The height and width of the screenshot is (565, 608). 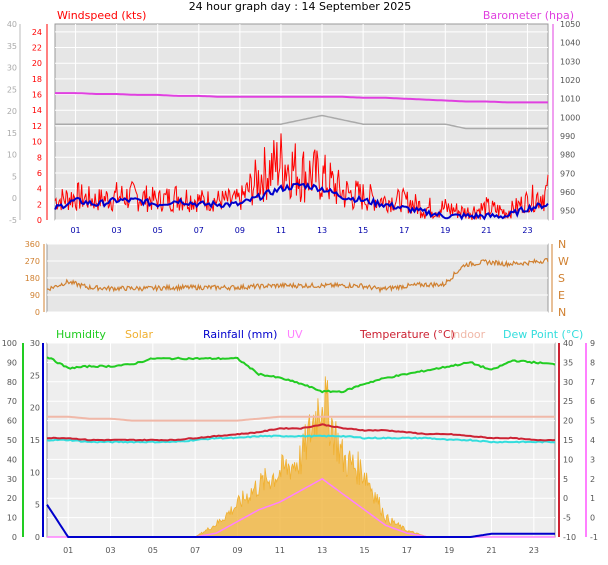 I want to click on uv-tick-label: -1, so click(x=594, y=537).